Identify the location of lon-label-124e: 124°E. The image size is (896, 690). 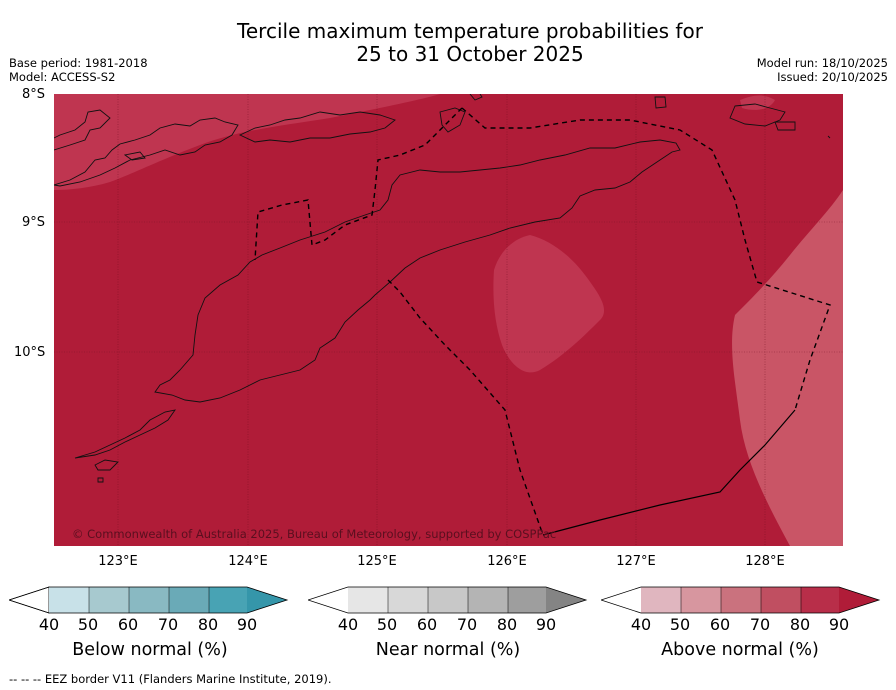
(248, 561).